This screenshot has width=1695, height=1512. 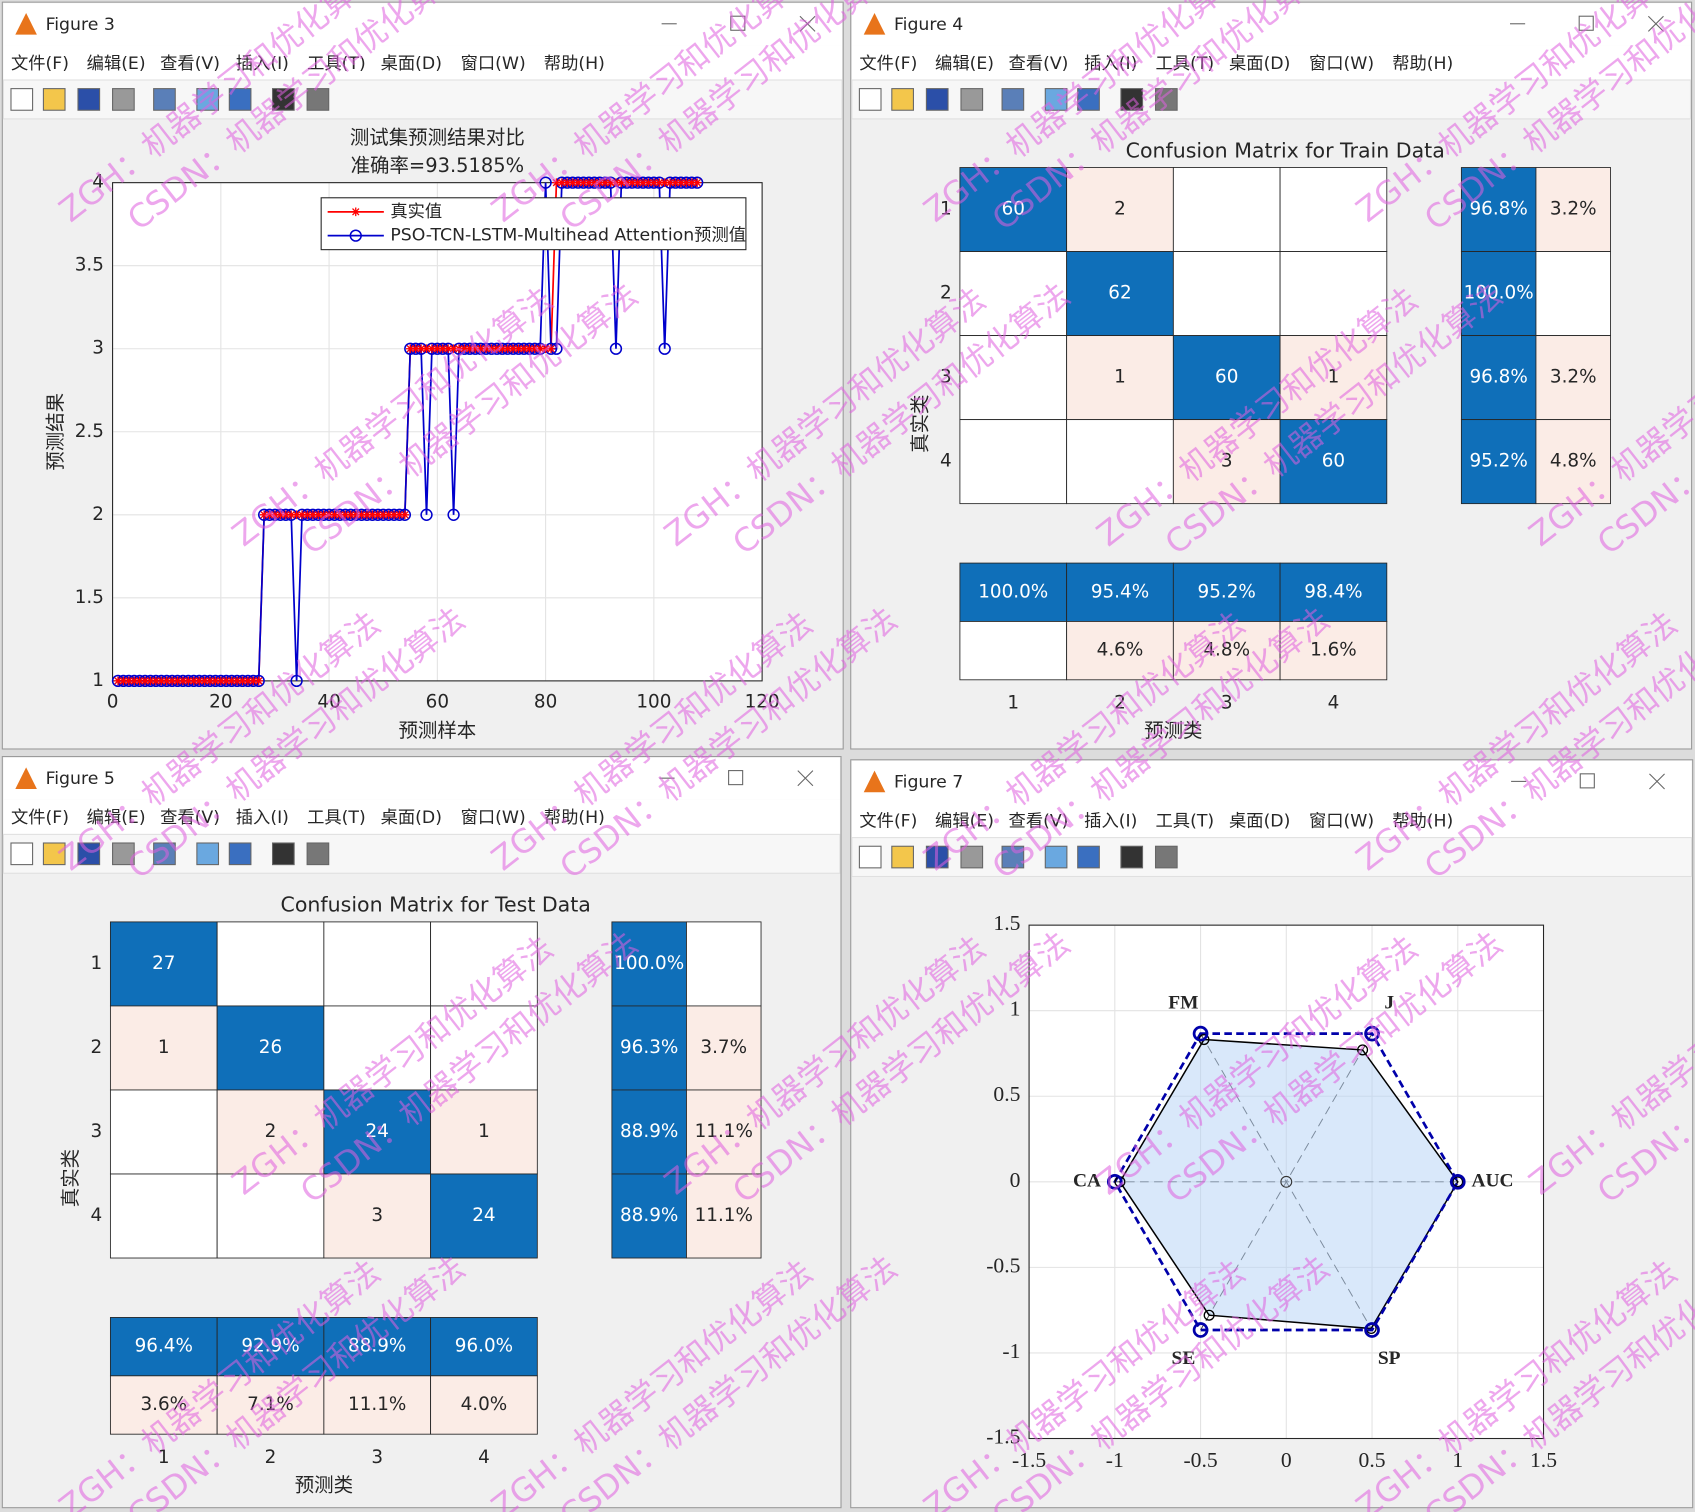 What do you see at coordinates (1115, 1460) in the screenshot?
I see `x-tick-label: -1` at bounding box center [1115, 1460].